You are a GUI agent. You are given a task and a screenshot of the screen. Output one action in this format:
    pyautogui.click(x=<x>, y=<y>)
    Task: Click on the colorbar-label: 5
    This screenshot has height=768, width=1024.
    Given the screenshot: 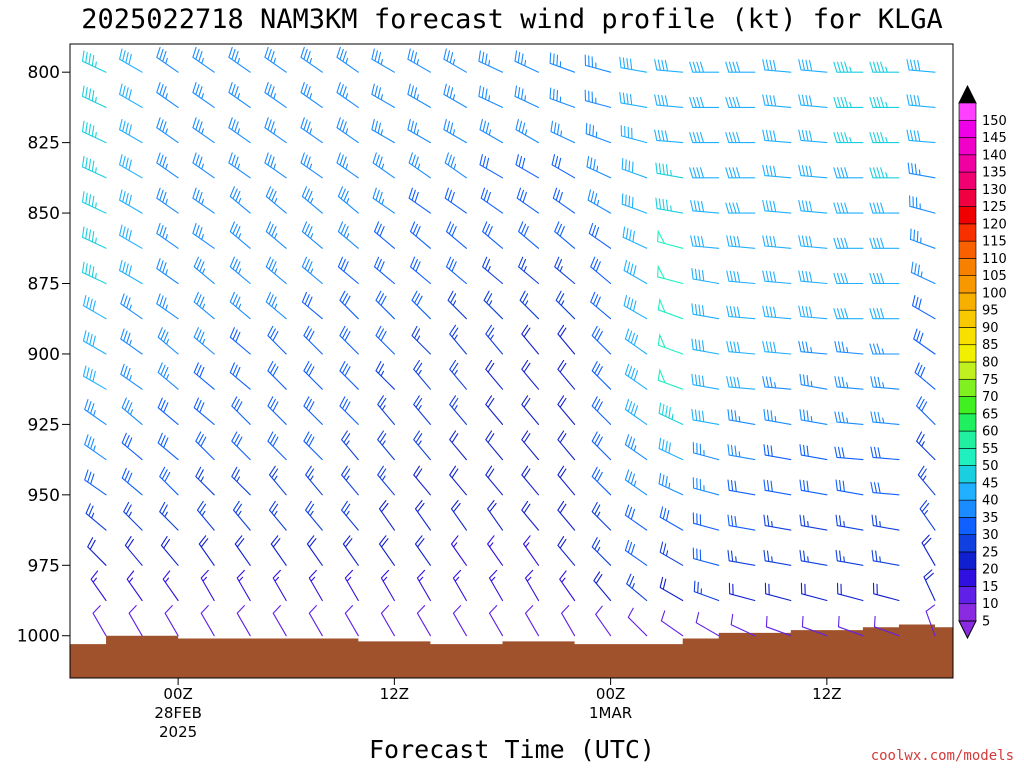 What is the action you would take?
    pyautogui.click(x=986, y=622)
    